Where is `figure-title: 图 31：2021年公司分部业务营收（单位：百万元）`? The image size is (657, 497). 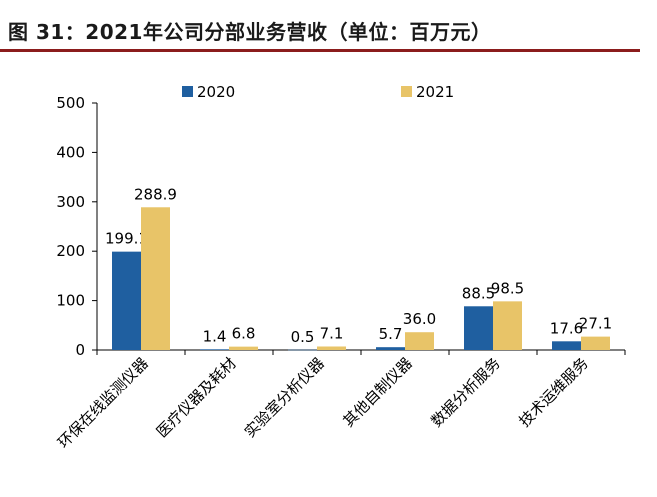 figure-title: 图 31：2021年公司分部业务营收（单位：百万元） is located at coordinates (250, 32).